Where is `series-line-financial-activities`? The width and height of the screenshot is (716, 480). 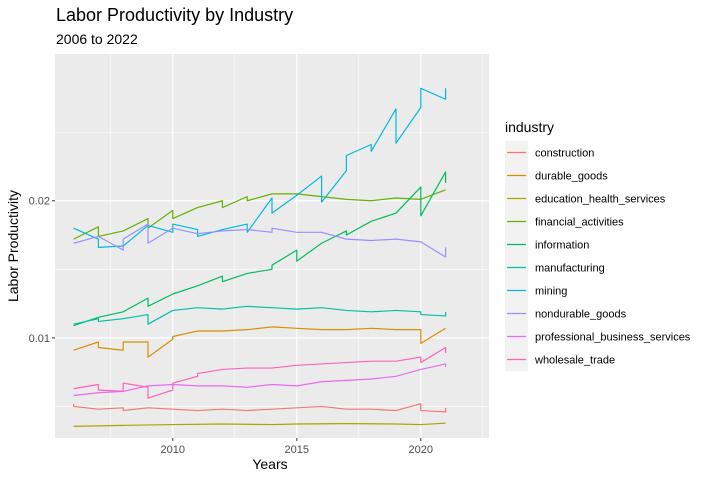
series-line-financial-activities is located at coordinates (259, 214).